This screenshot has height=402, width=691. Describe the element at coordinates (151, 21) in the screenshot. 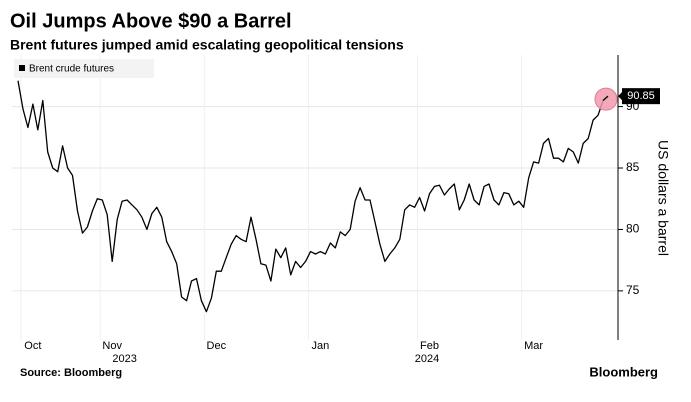

I see `chart-title: Oil Jumps Above $90 a Barrel` at that location.